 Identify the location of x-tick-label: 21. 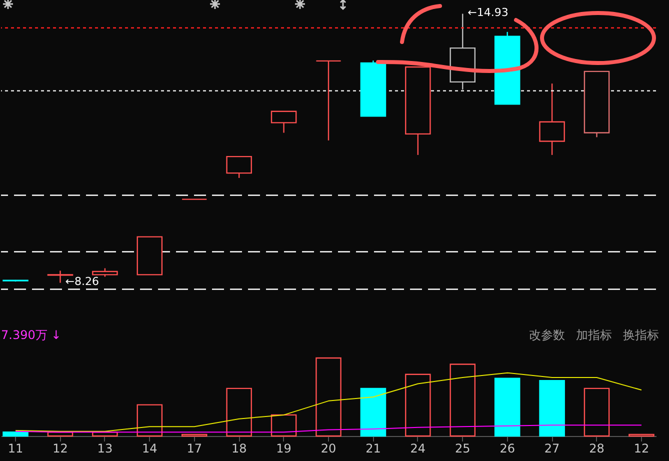
(373, 449).